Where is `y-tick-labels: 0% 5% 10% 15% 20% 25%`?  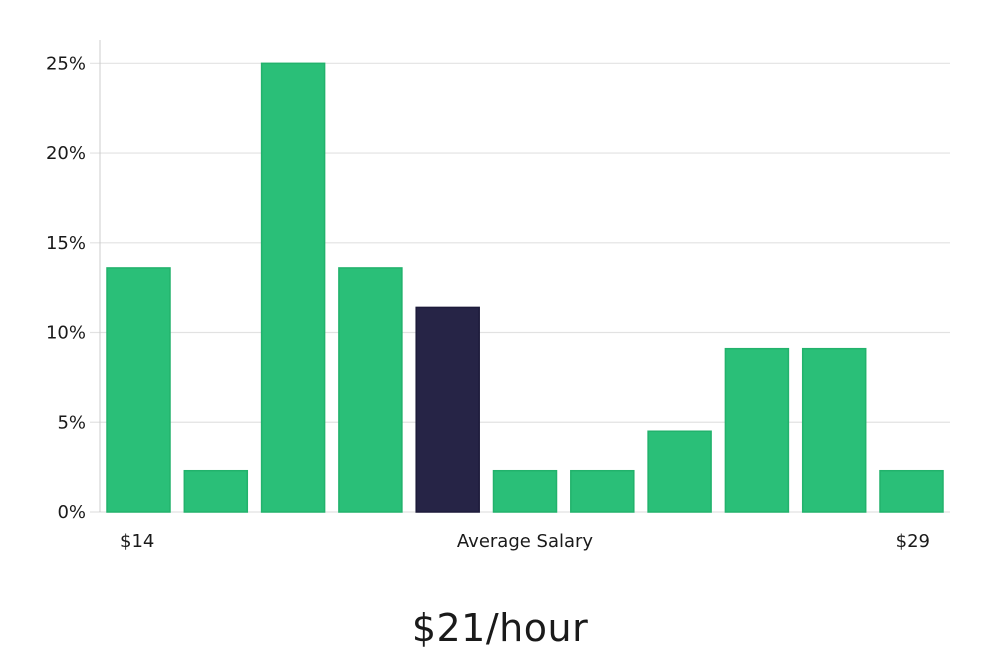 y-tick-labels: 0% 5% 10% 15% 20% 25% is located at coordinates (66, 288).